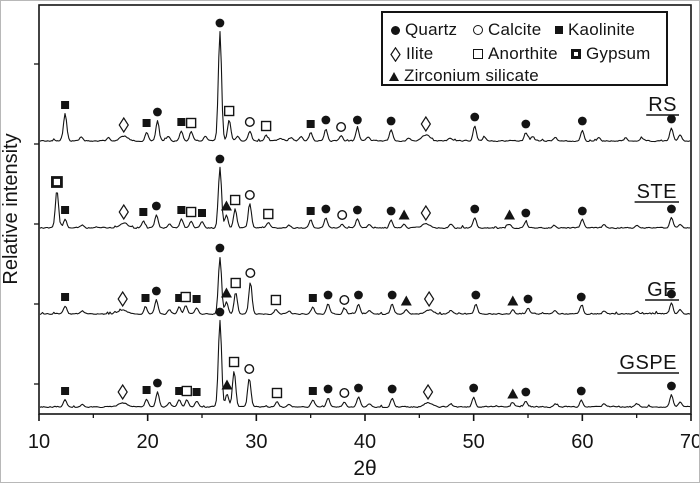 The image size is (700, 483). Describe the element at coordinates (256, 442) in the screenshot. I see `x-tick-label: 30` at that location.